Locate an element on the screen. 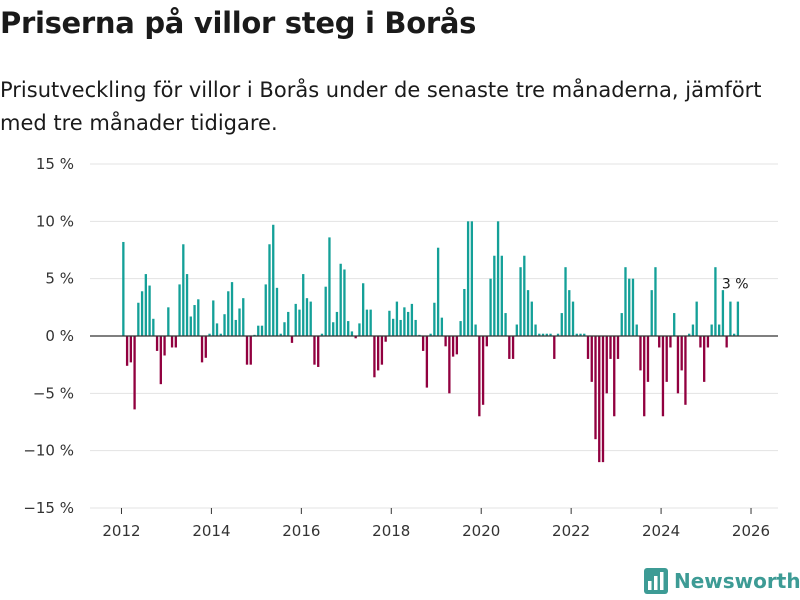  x-tick-label: 2012 is located at coordinates (121, 531).